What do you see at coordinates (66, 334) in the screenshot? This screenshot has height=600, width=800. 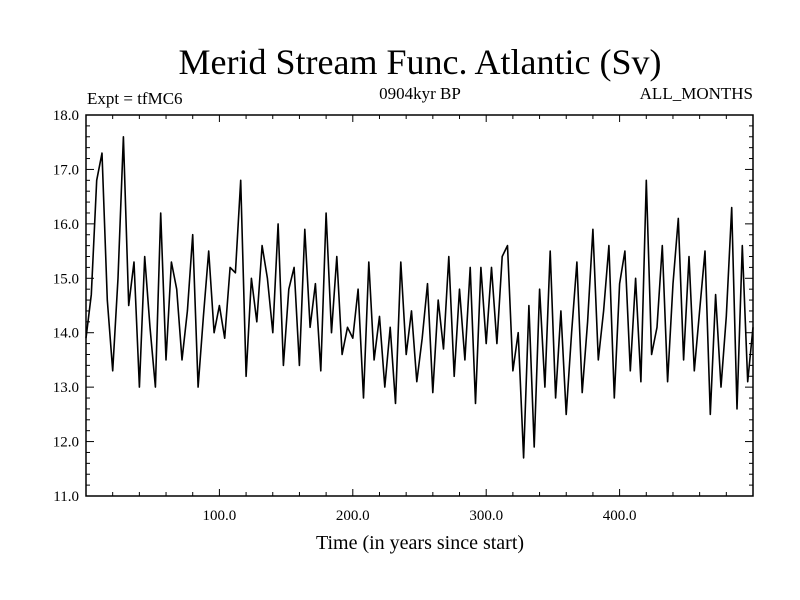 I see `y-tick-label: 14.0` at bounding box center [66, 334].